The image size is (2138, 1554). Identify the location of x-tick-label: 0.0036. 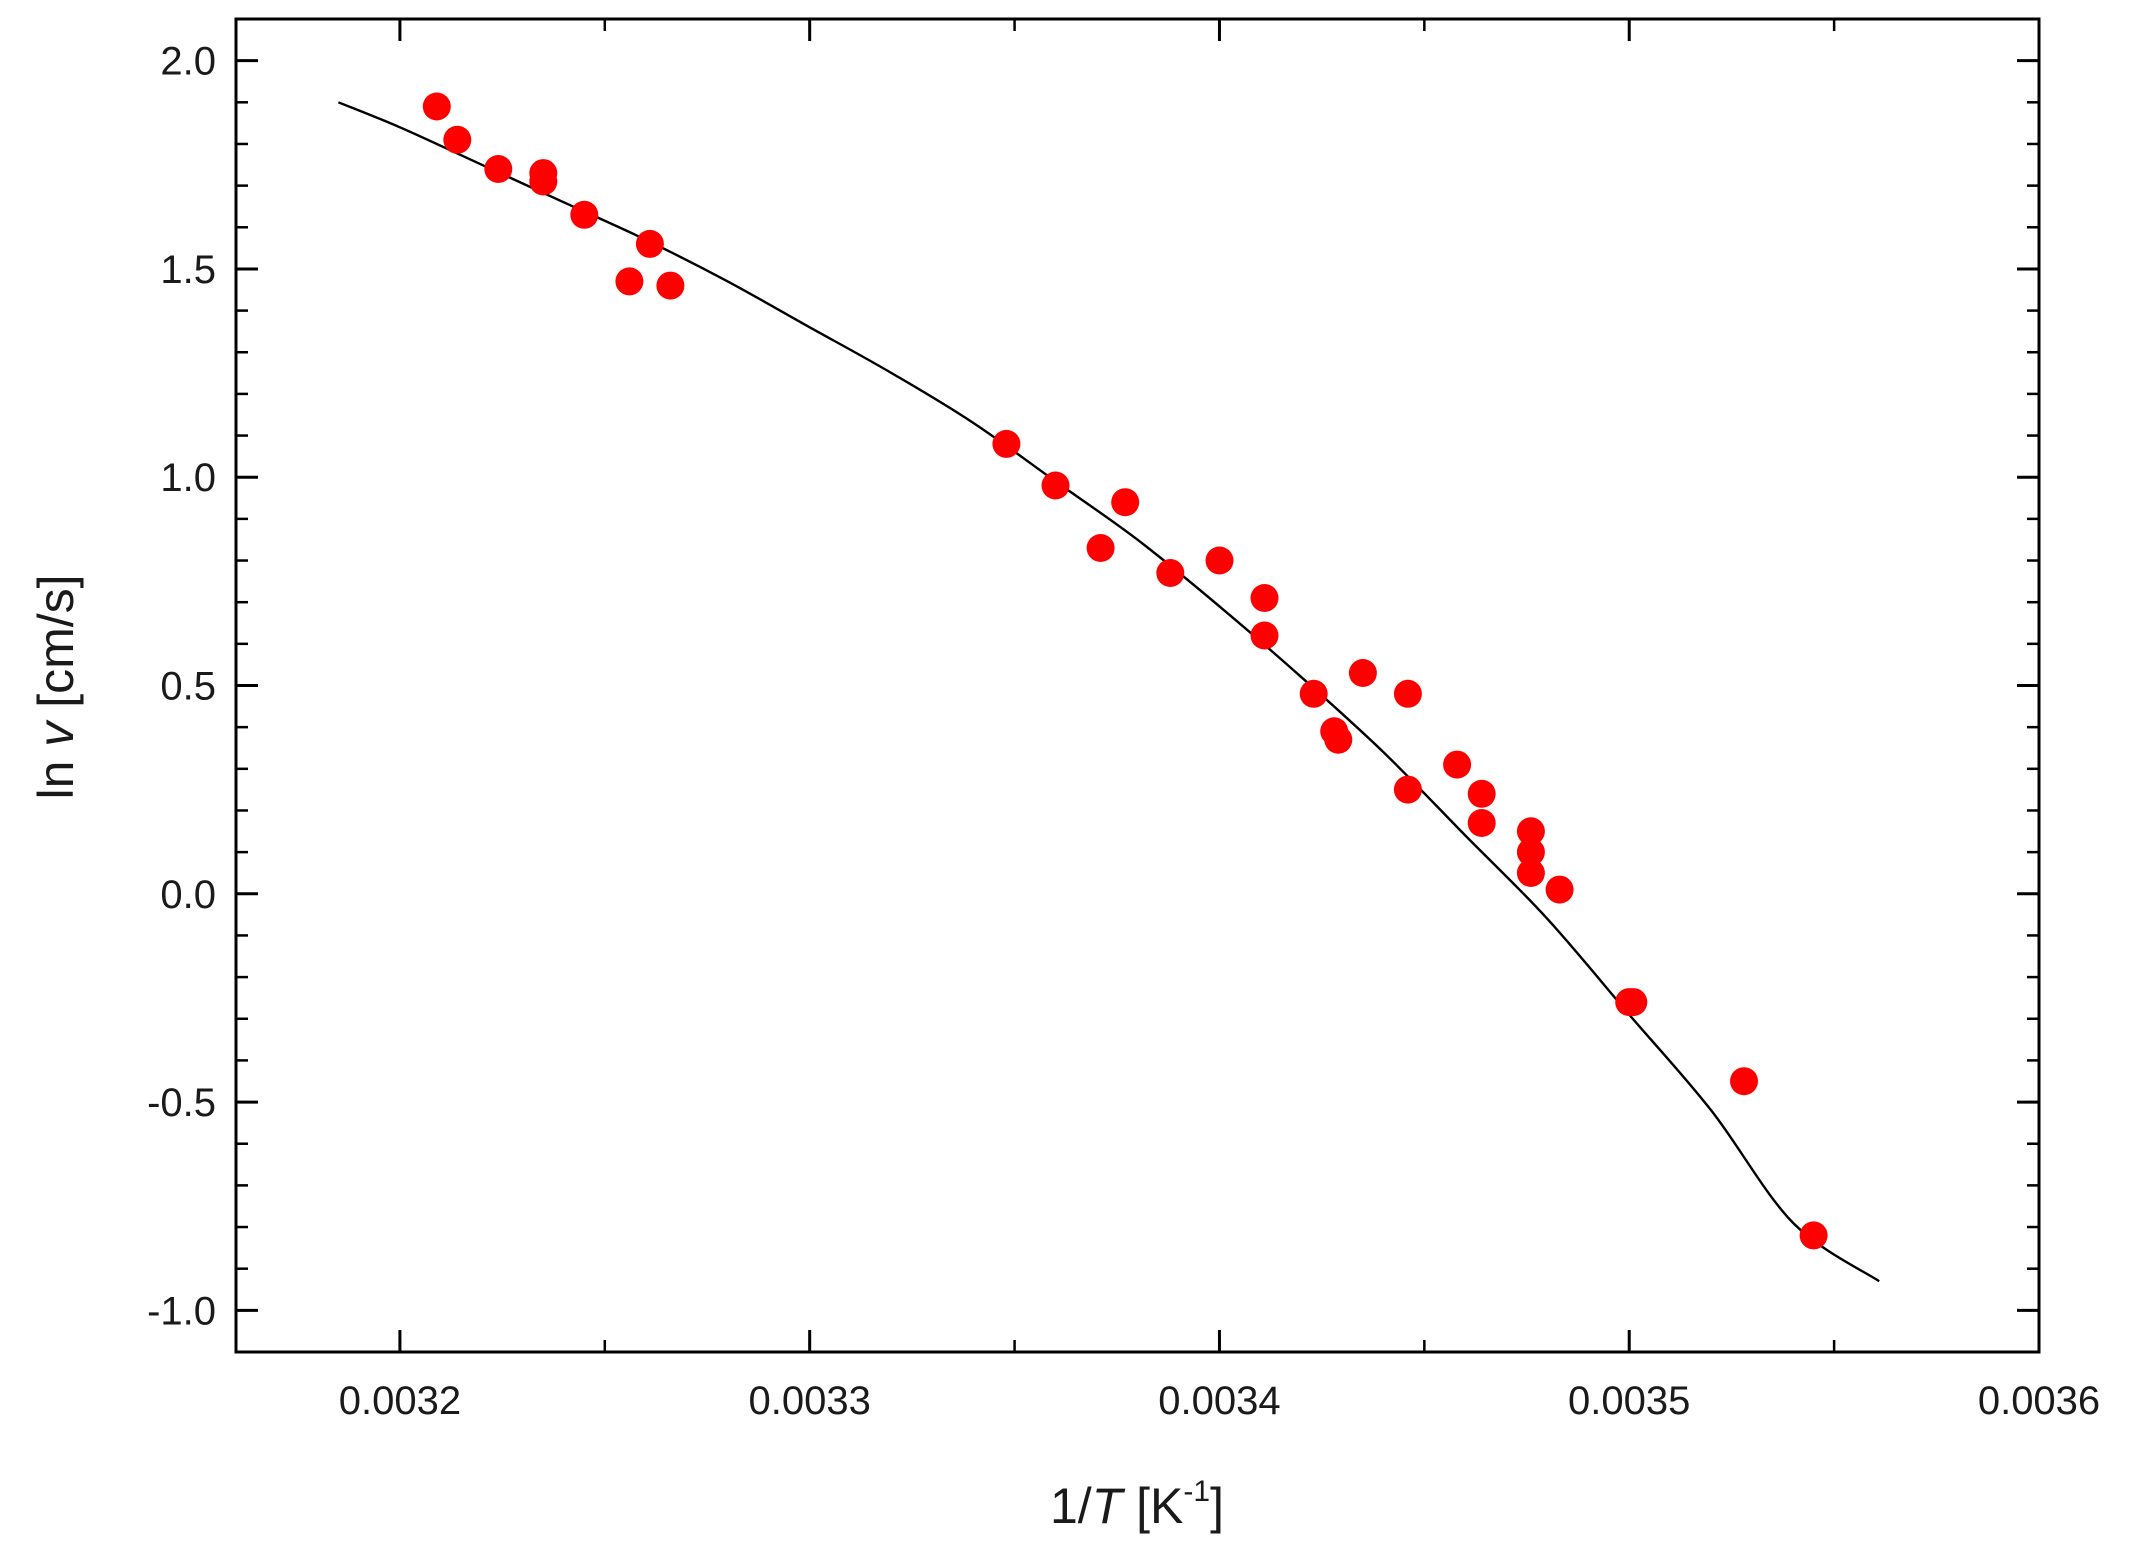
(2039, 1401).